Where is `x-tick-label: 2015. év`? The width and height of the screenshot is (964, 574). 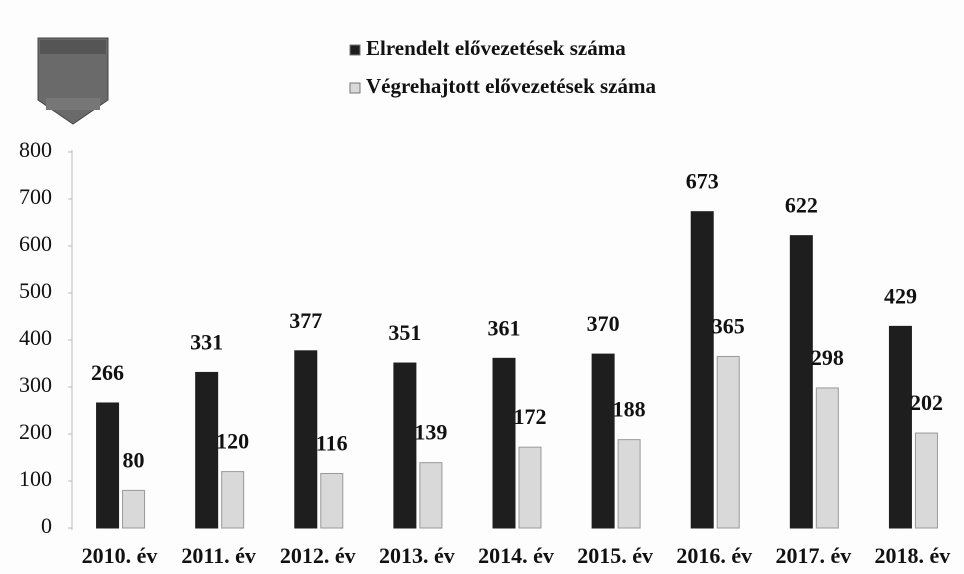 x-tick-label: 2015. év is located at coordinates (615, 555).